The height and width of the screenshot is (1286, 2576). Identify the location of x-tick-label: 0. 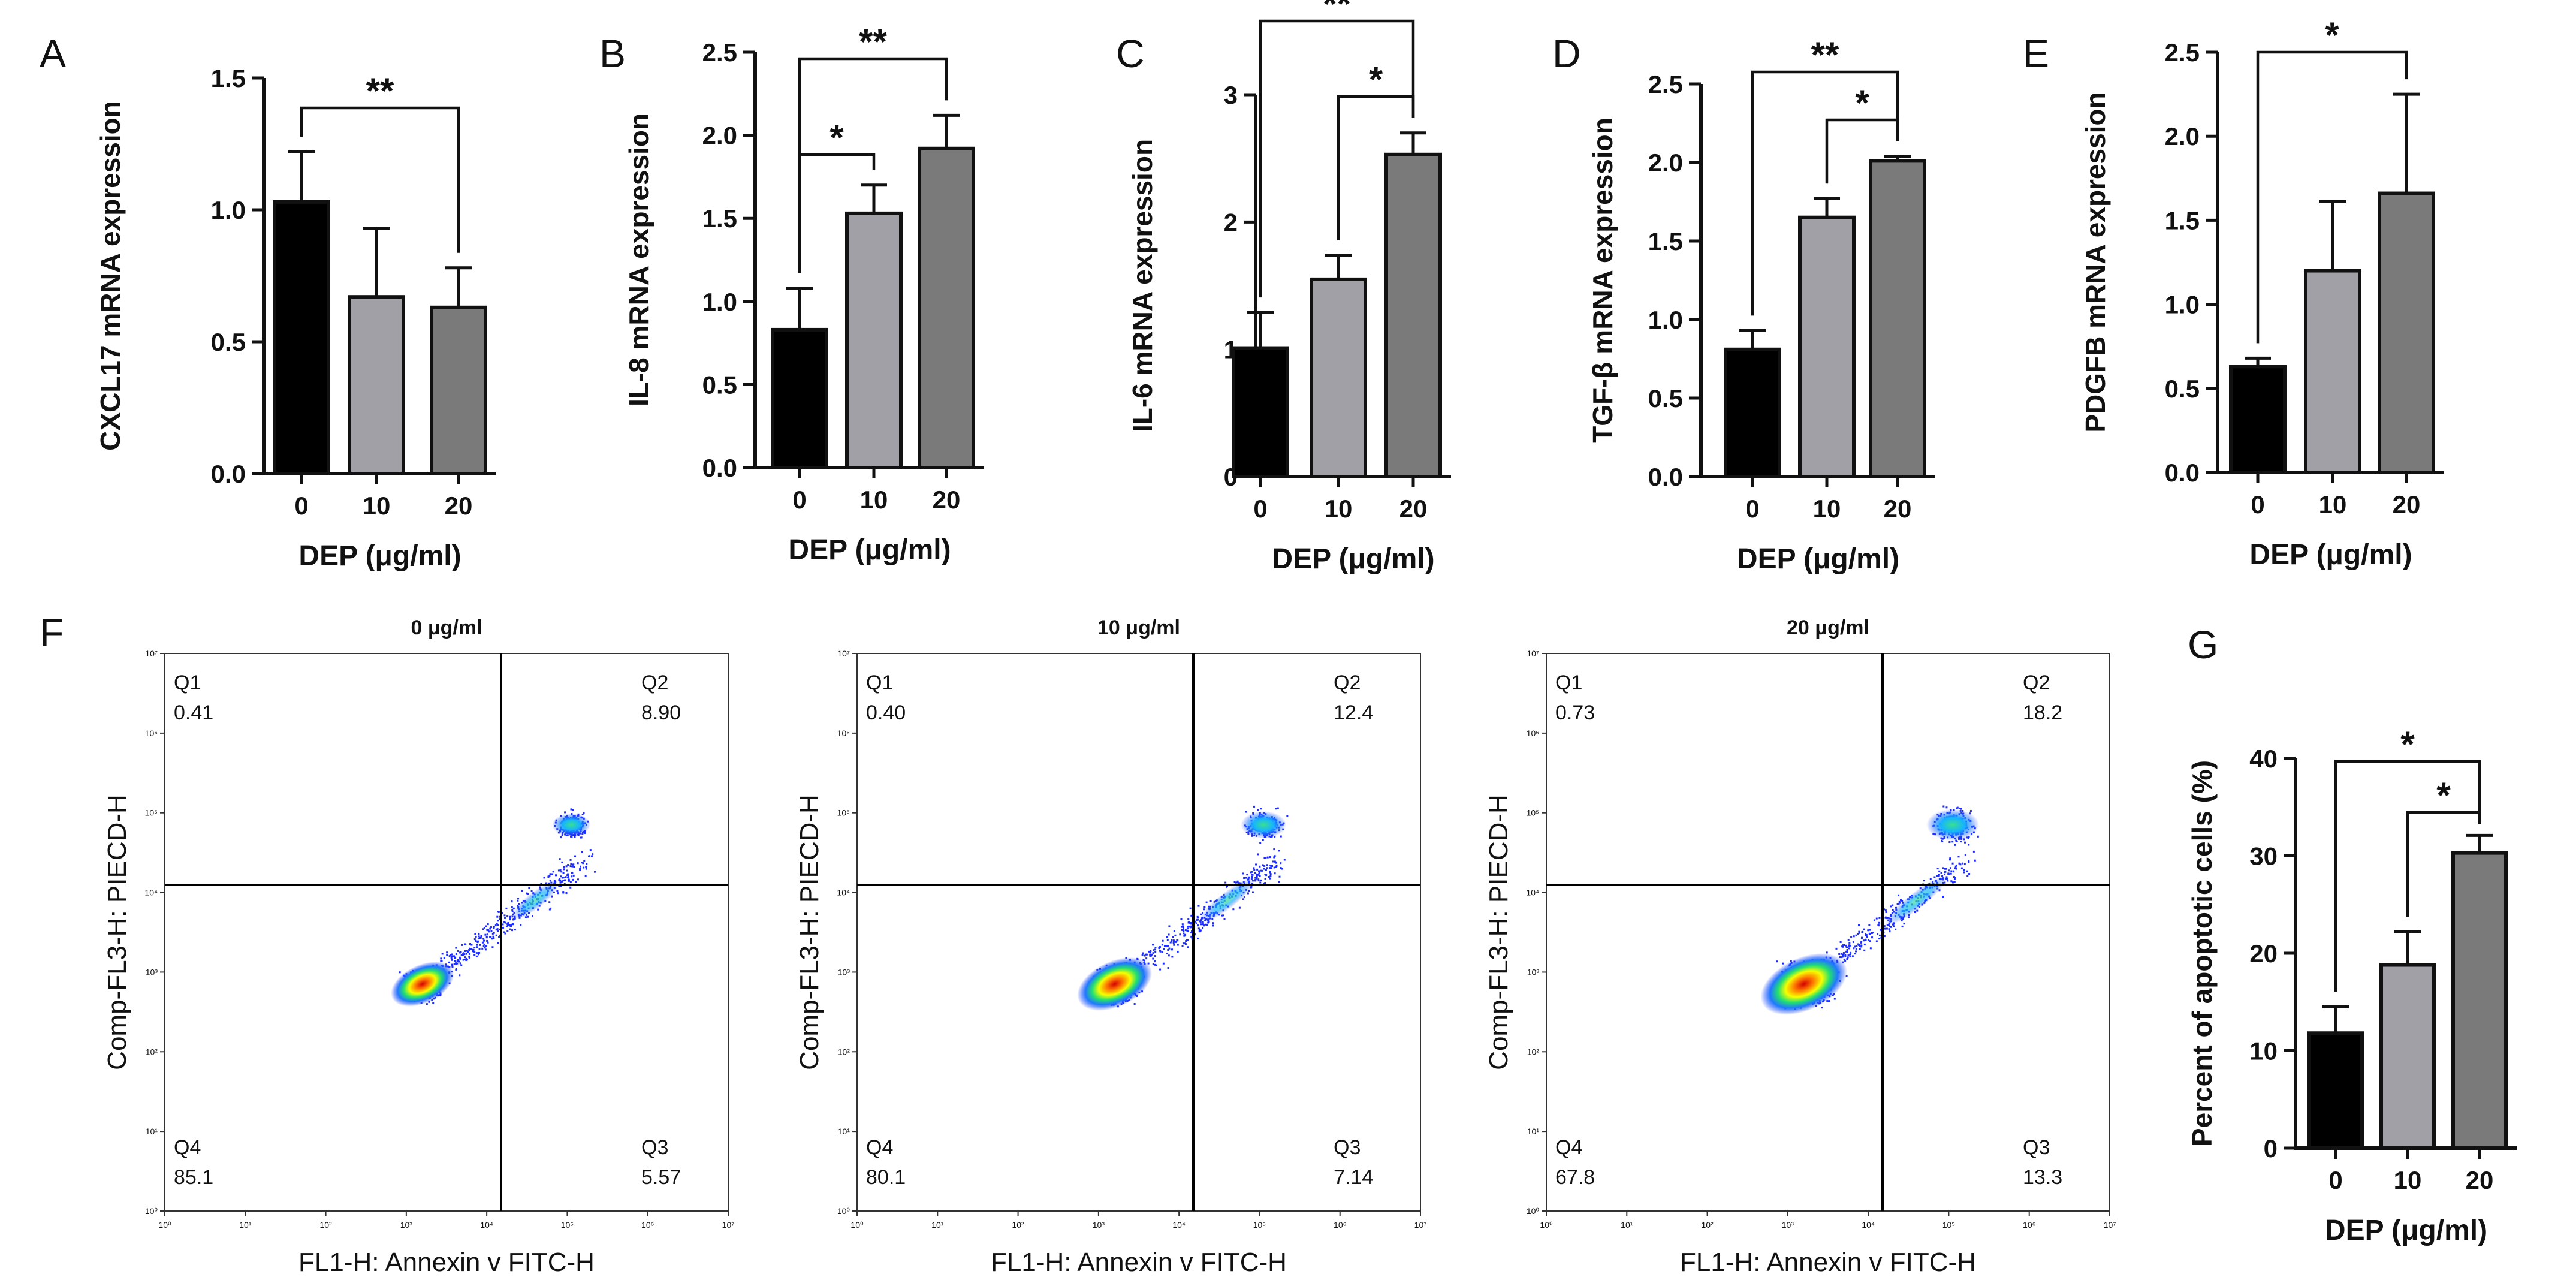
(301, 506).